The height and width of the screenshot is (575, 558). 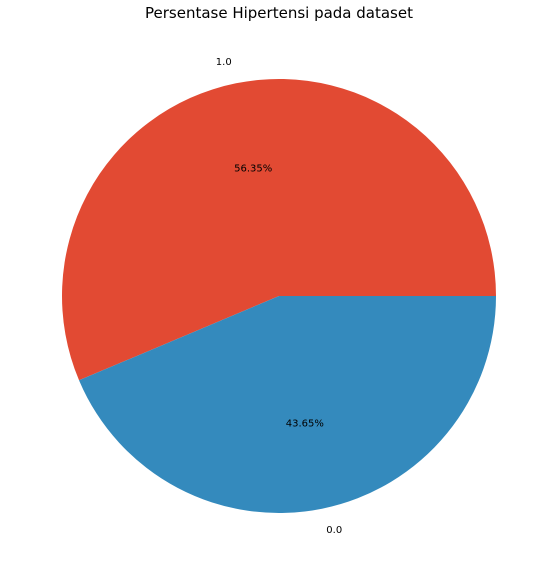 I want to click on chart-title: Persentase Hipertensi pada dataset, so click(x=279, y=13).